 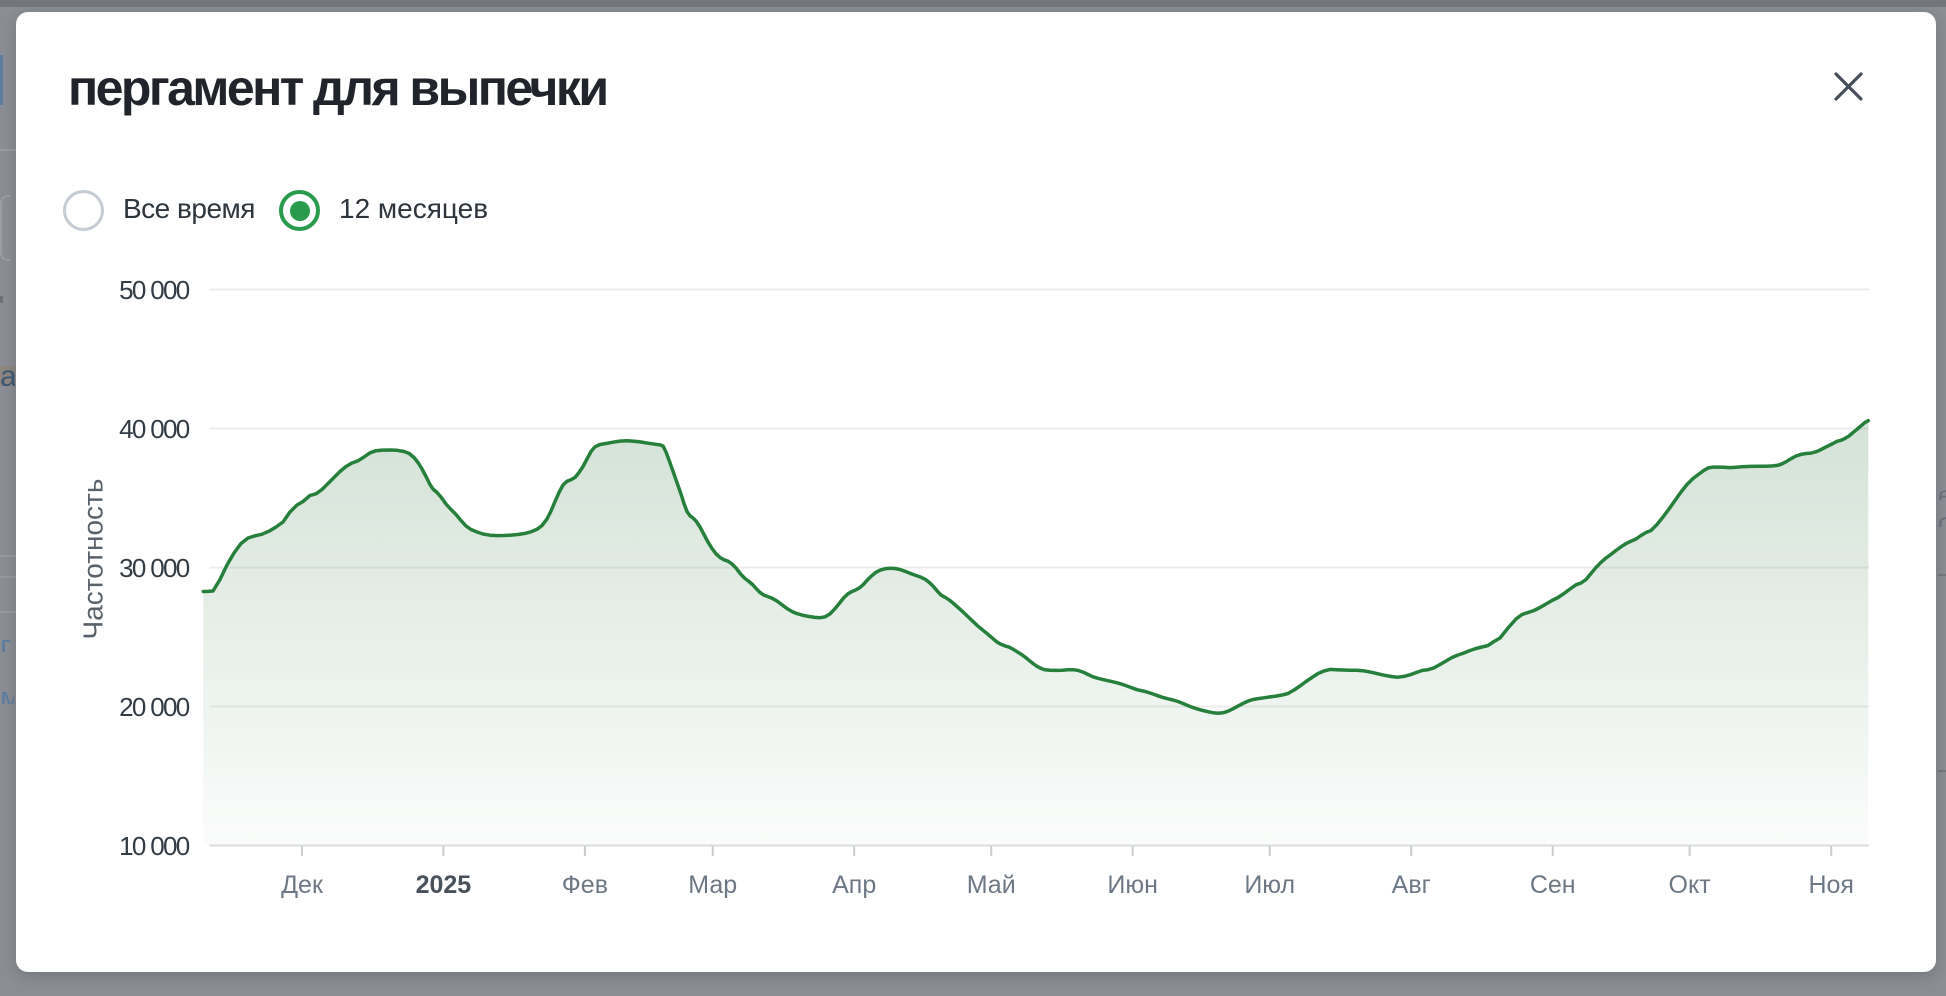 I want to click on svg-text: Частотность, so click(x=93, y=559).